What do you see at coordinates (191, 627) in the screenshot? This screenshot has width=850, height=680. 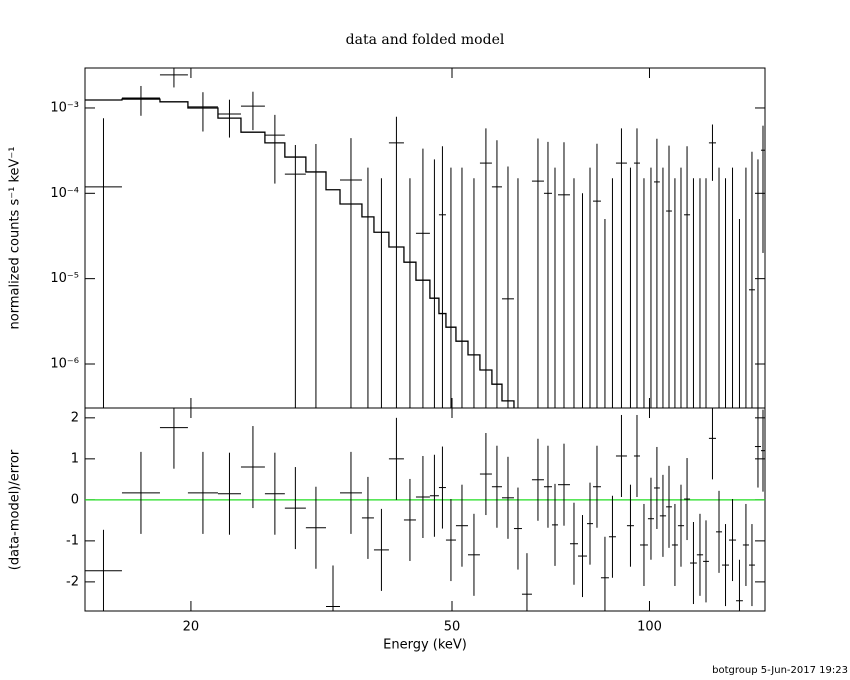 I see `x-tick-label: 20` at bounding box center [191, 627].